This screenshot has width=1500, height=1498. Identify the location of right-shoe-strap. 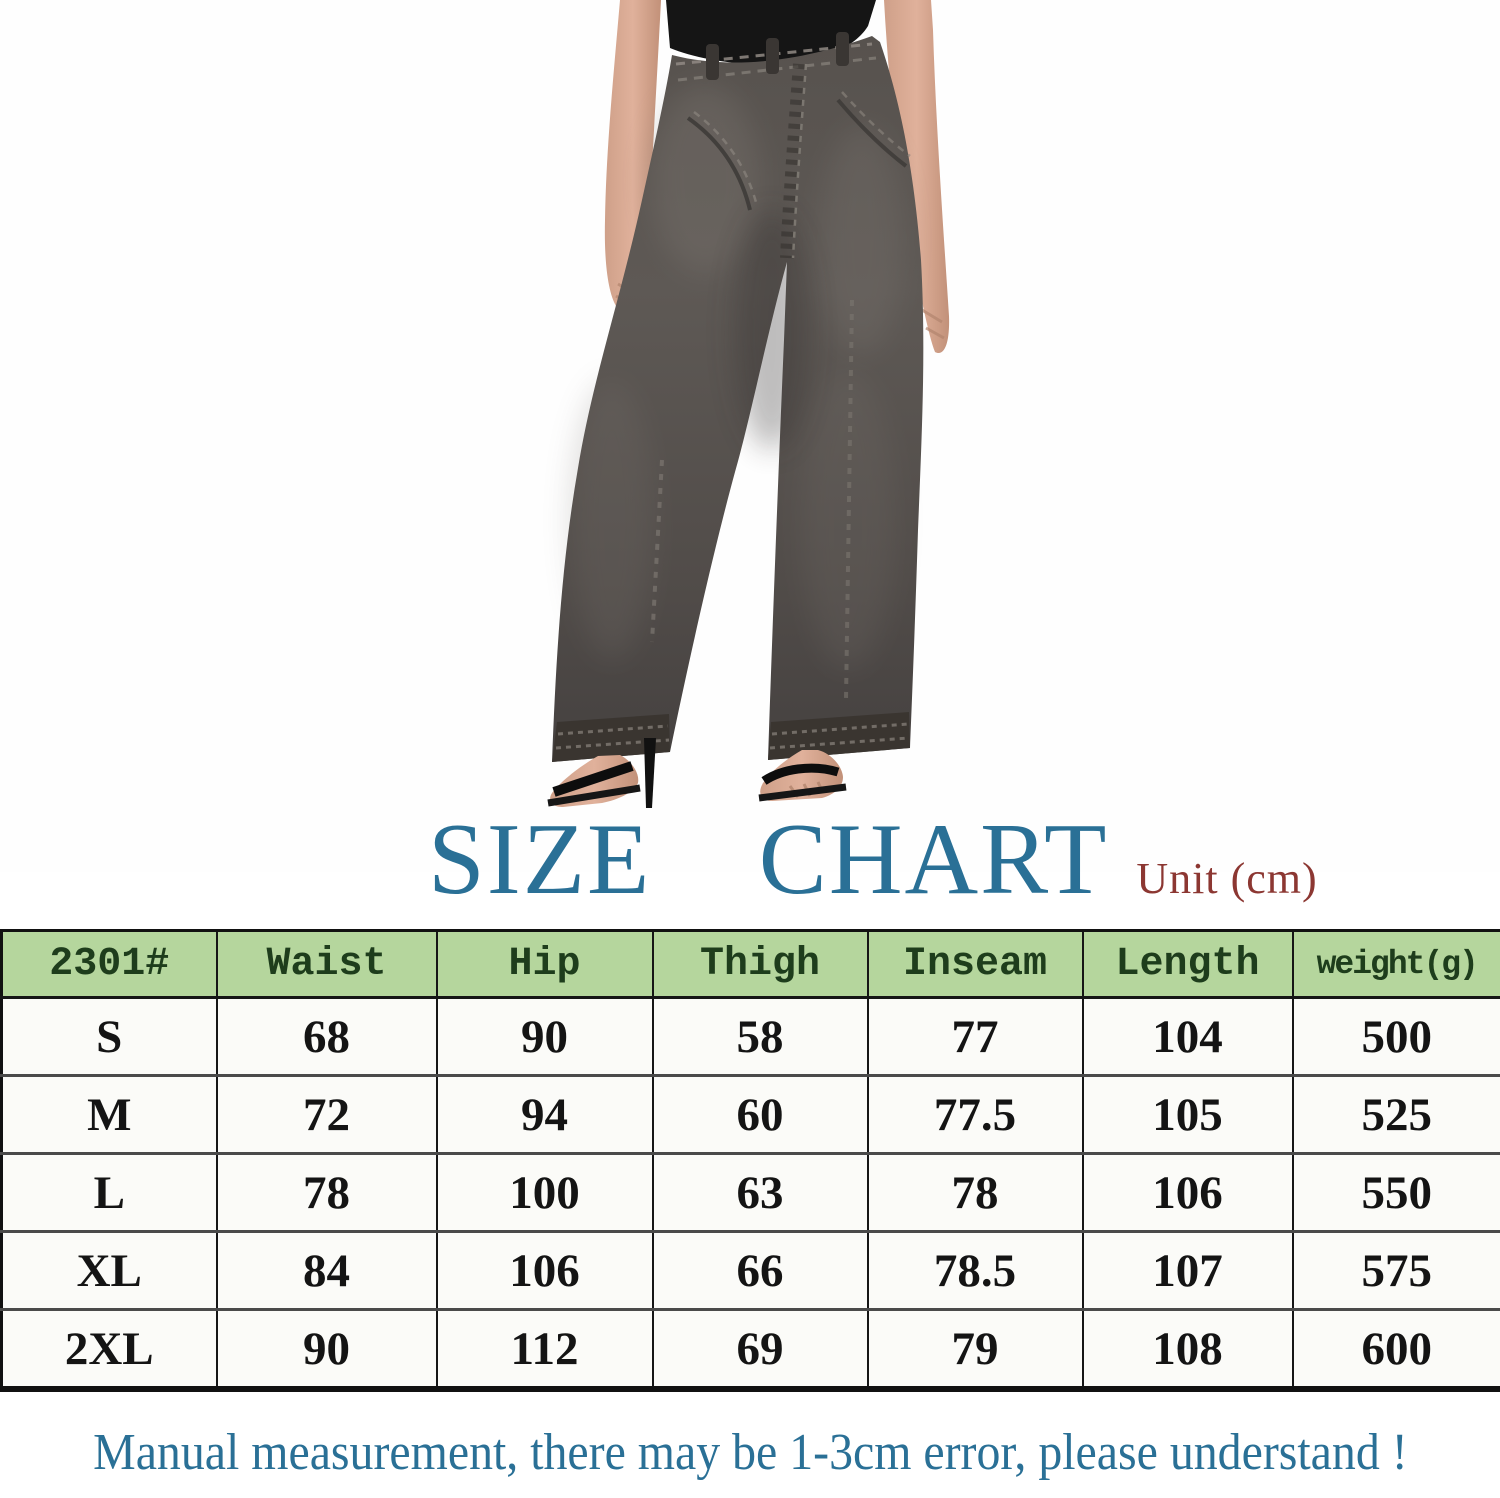
(800, 774).